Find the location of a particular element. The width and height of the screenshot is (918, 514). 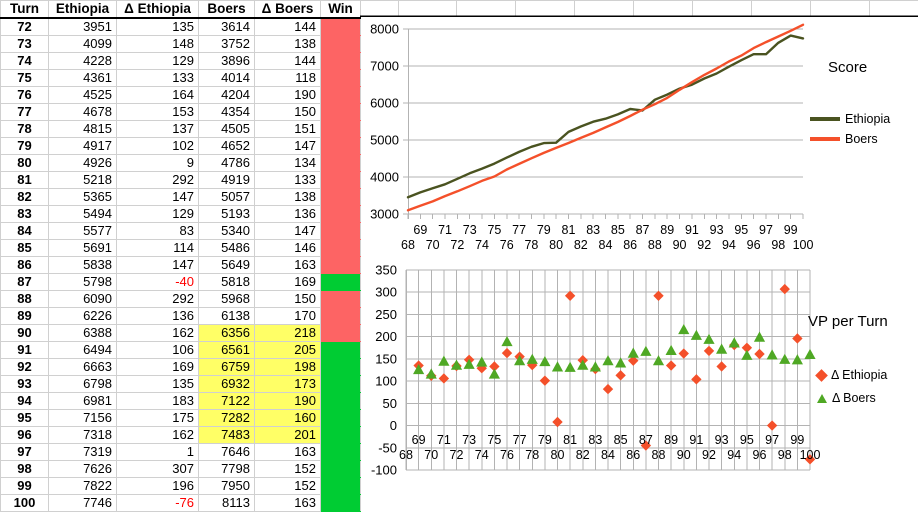

cell-ethiopia: 4099 is located at coordinates (82, 44).